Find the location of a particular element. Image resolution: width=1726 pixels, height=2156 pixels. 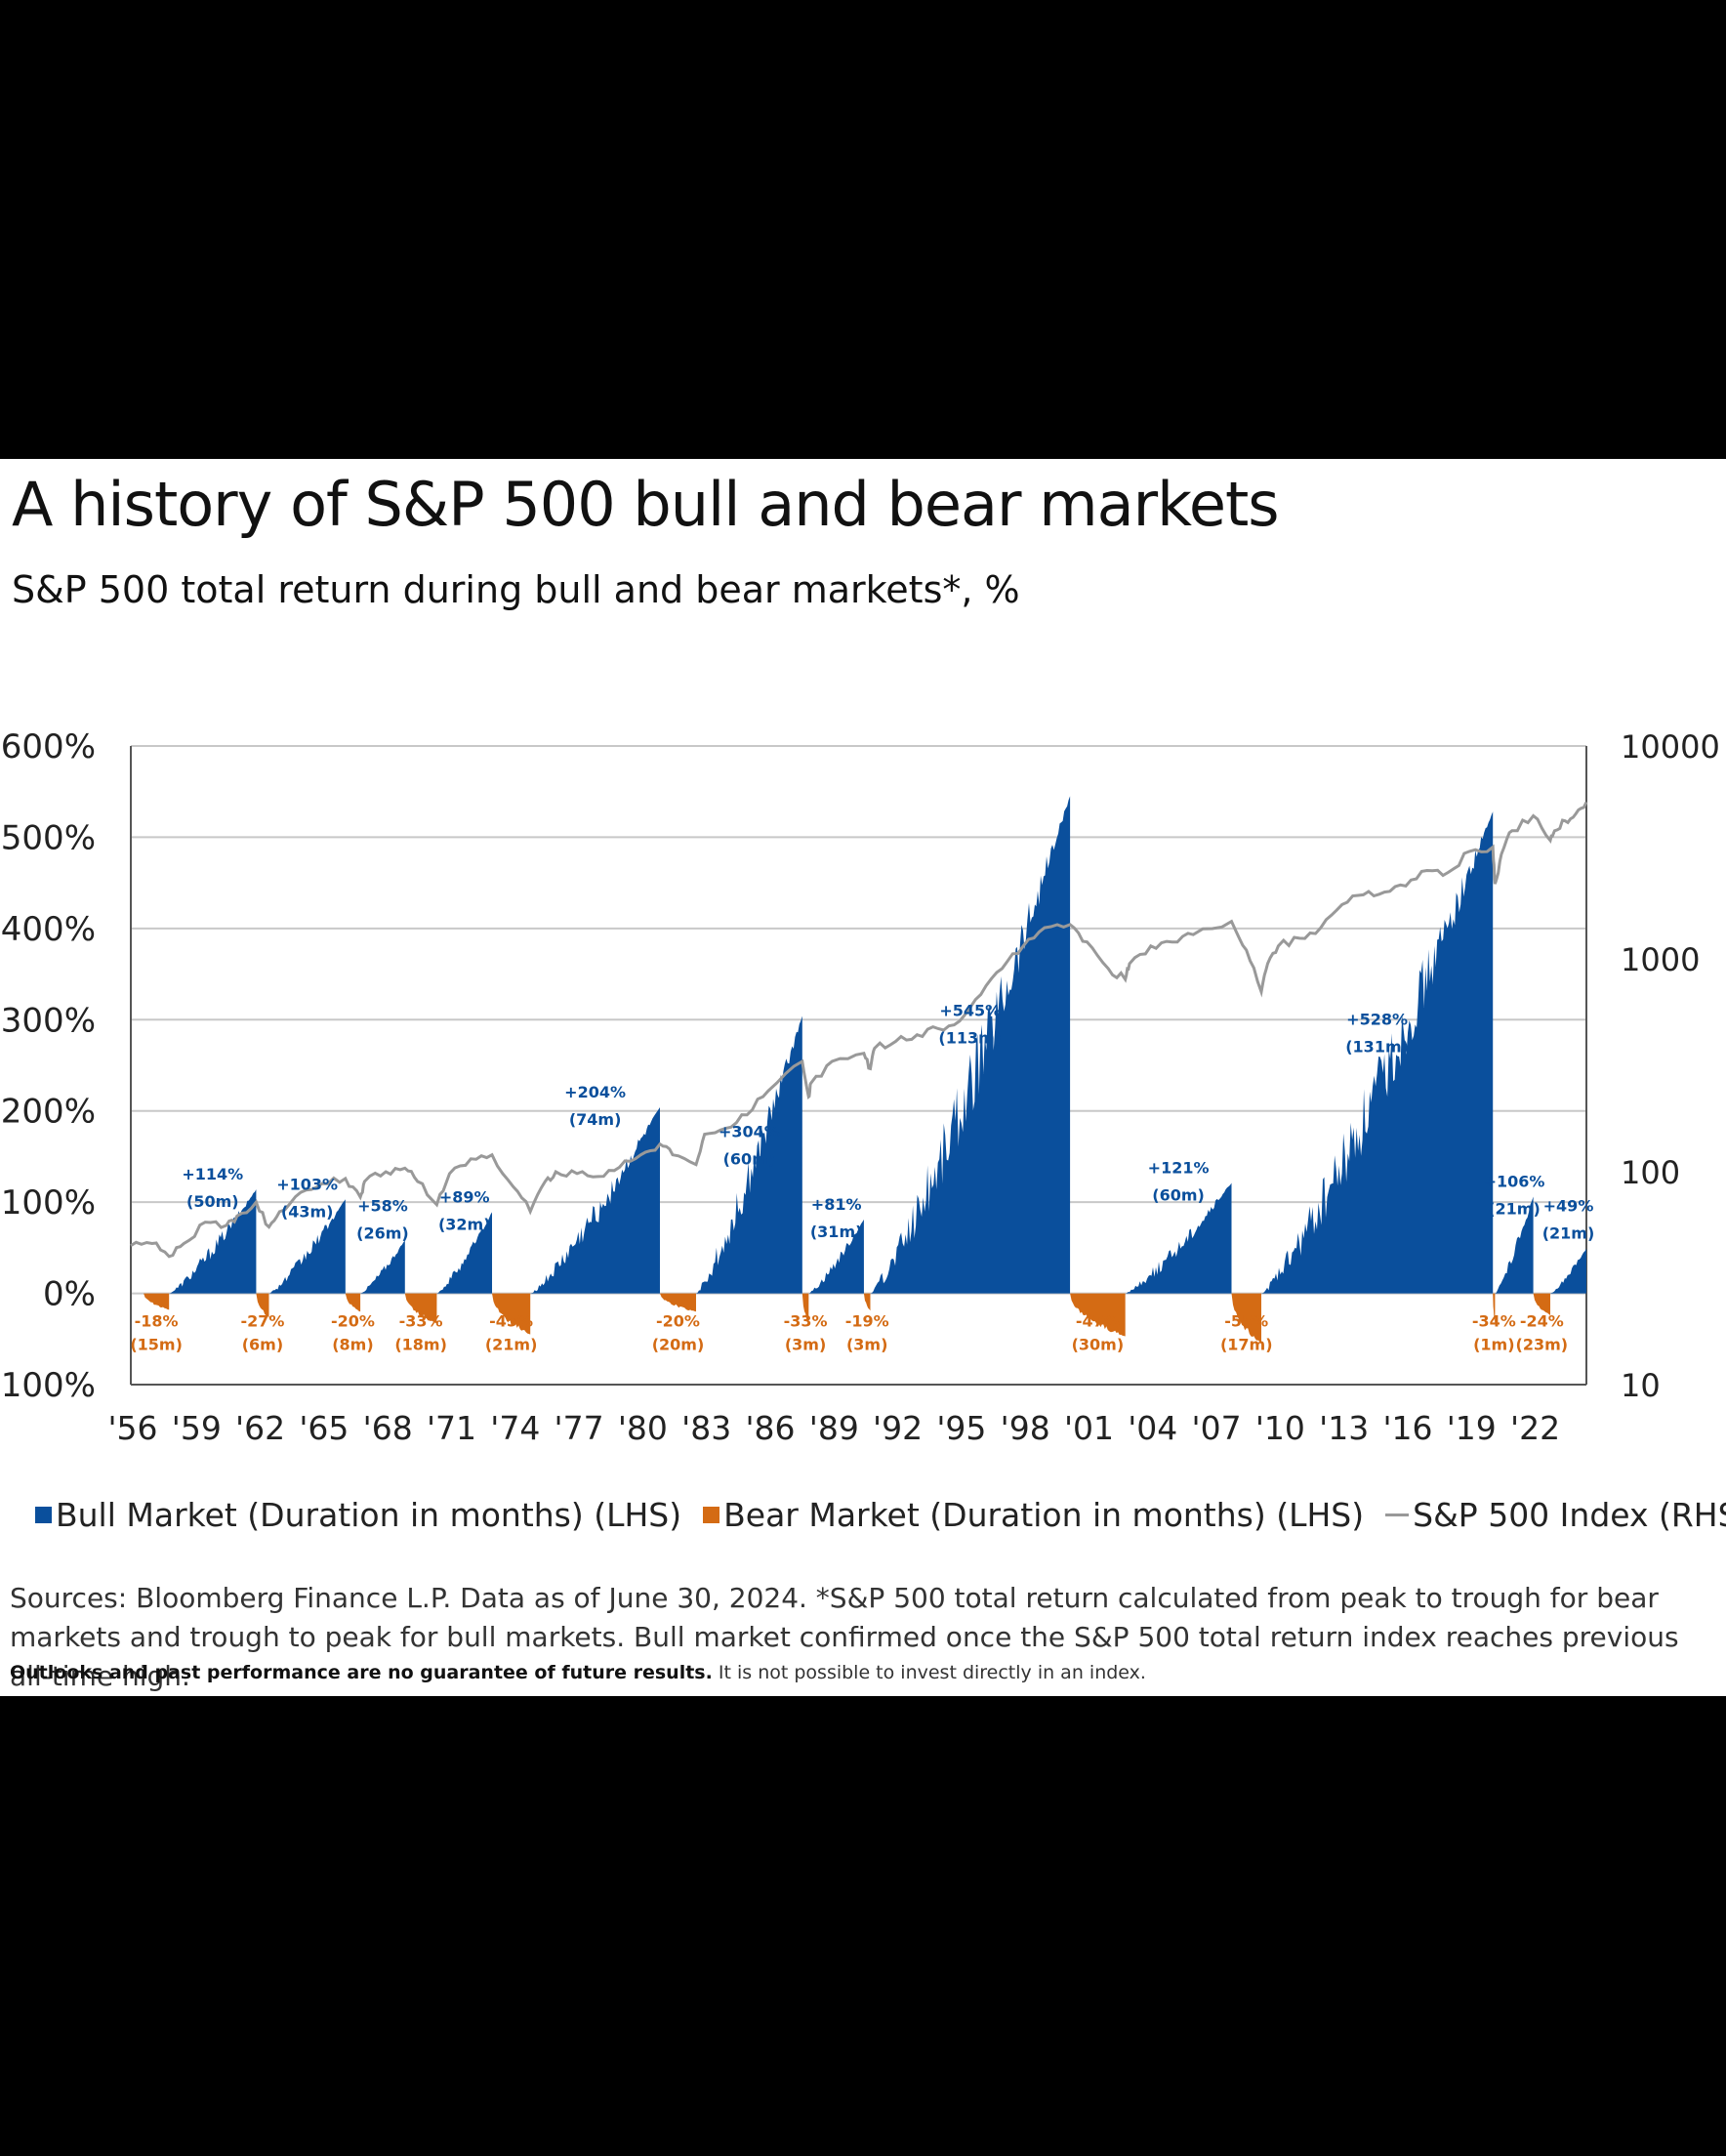

bear-return-label: -34% is located at coordinates (1494, 1321).